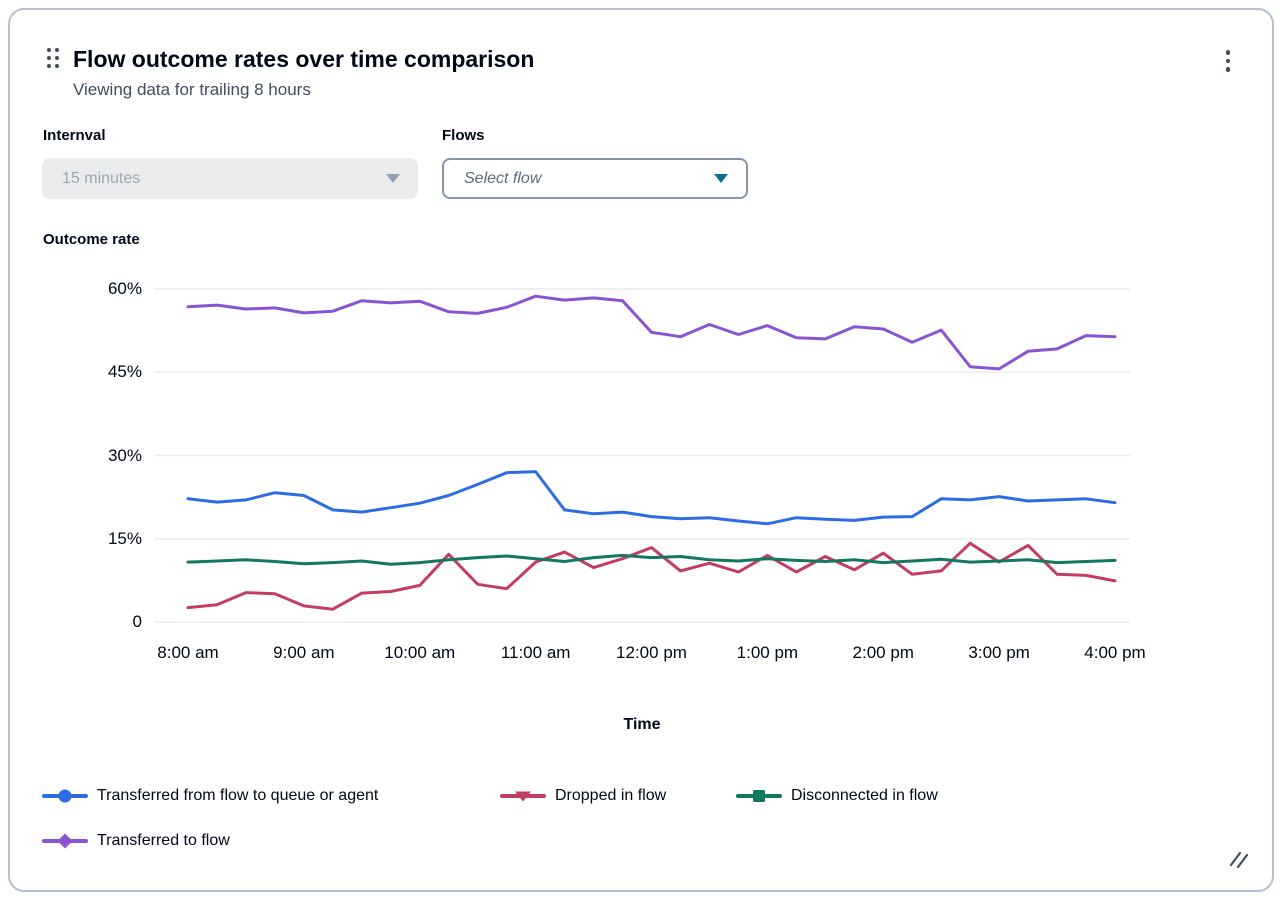 The image size is (1282, 900). What do you see at coordinates (188, 652) in the screenshot?
I see `x-tick-label: 8:00 am` at bounding box center [188, 652].